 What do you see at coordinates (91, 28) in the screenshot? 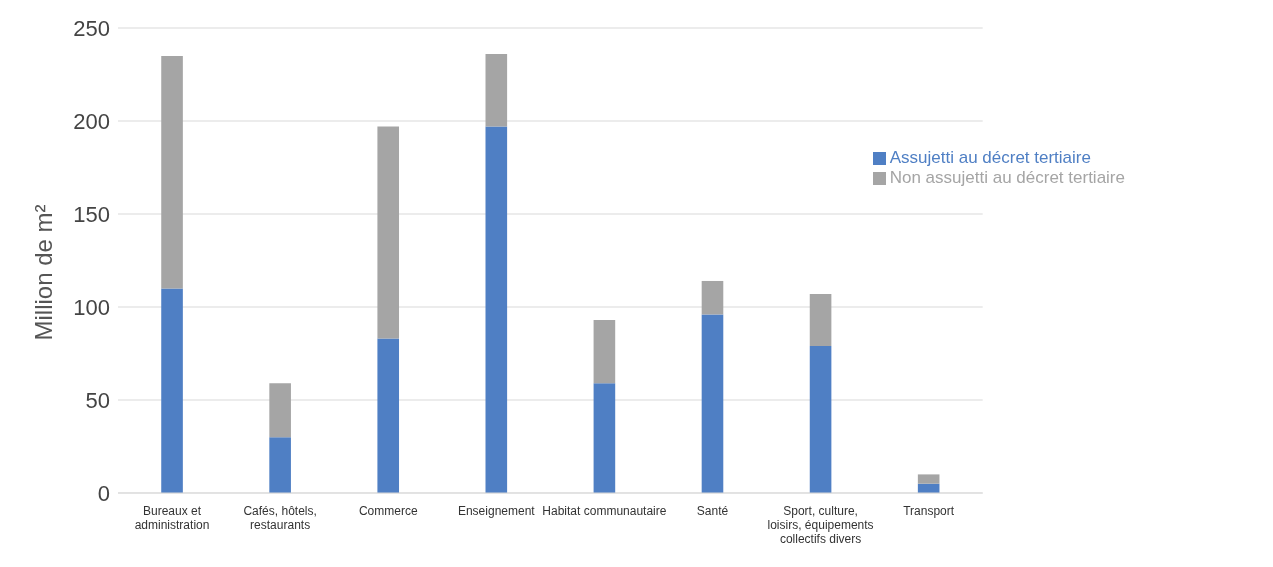
I see `y-tick-label: 250` at bounding box center [91, 28].